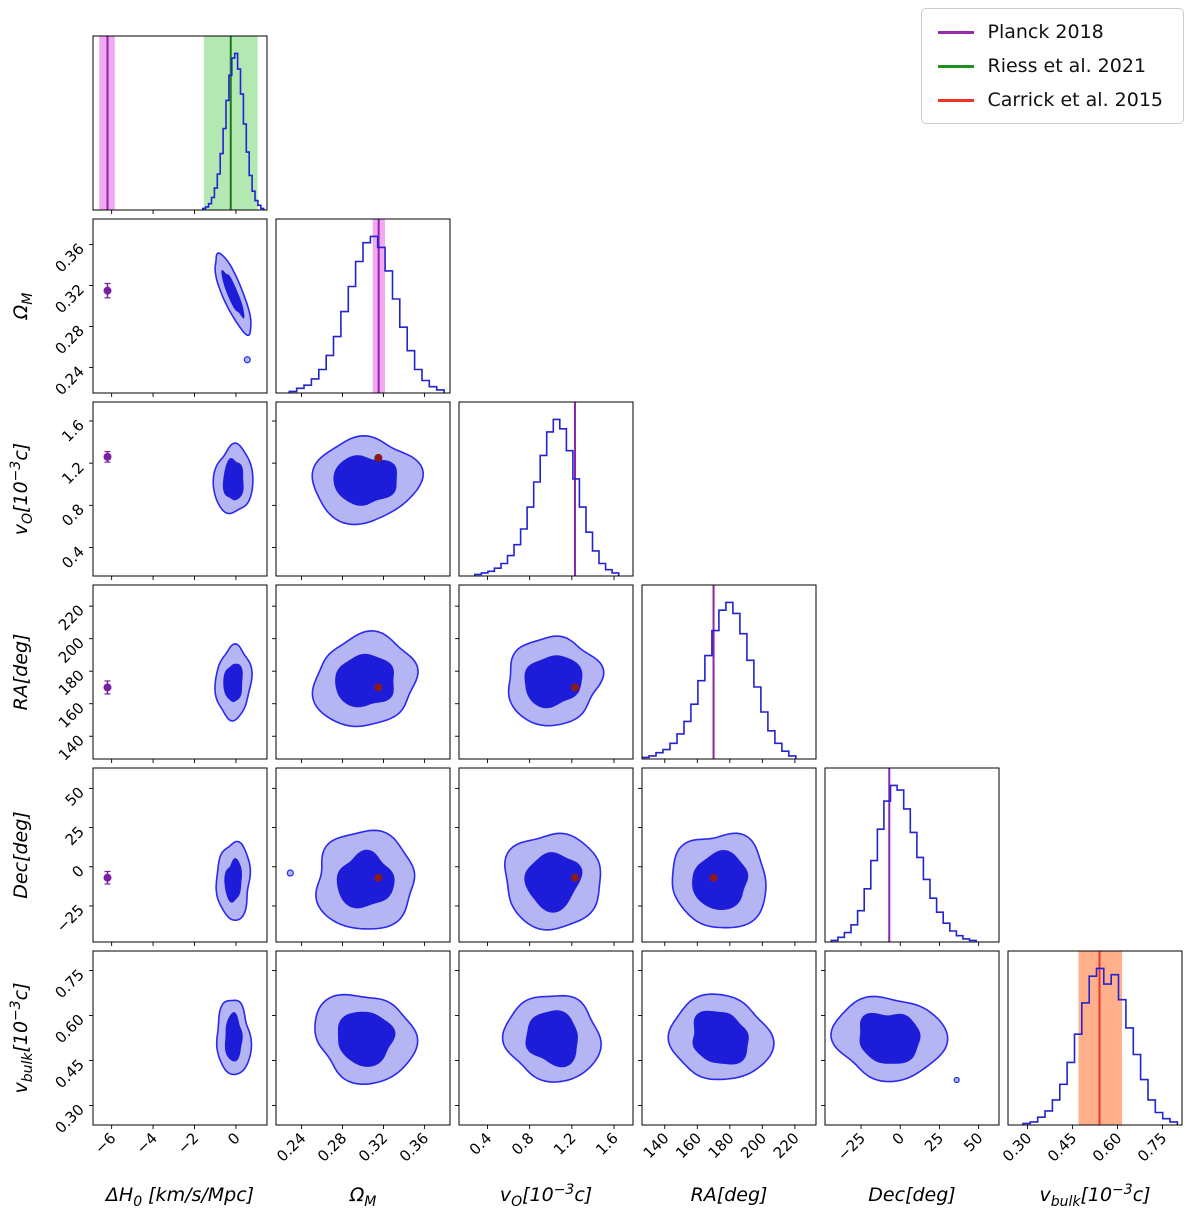 This screenshot has width=1200, height=1222. Describe the element at coordinates (352, 1147) in the screenshot. I see `x-tick-labels-OmegaM: 0.24 0.28 0.32 0.36` at that location.